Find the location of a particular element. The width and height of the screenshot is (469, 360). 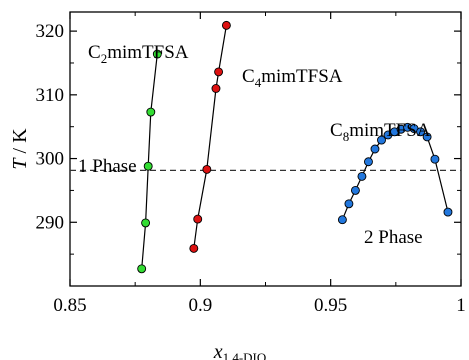

x-tick-label: 0.95 is located at coordinates (330, 305).